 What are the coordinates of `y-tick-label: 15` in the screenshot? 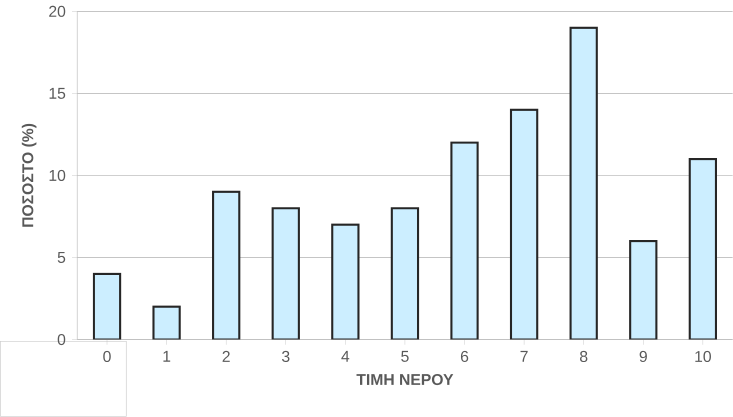 It's located at (58, 94).